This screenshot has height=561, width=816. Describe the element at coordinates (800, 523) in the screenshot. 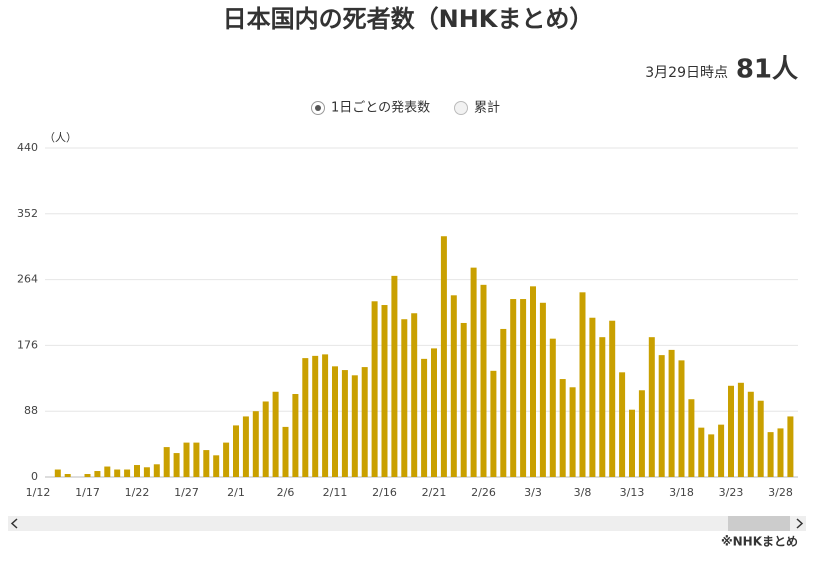

I see `scroll-right` at that location.